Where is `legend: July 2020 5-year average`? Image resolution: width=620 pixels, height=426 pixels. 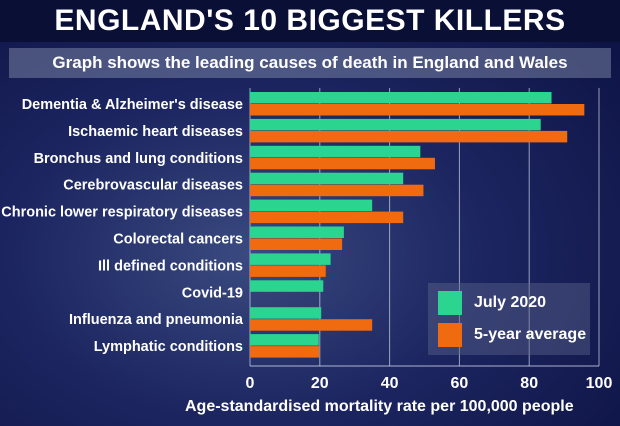
legend: July 2020 5-year average is located at coordinates (509, 319).